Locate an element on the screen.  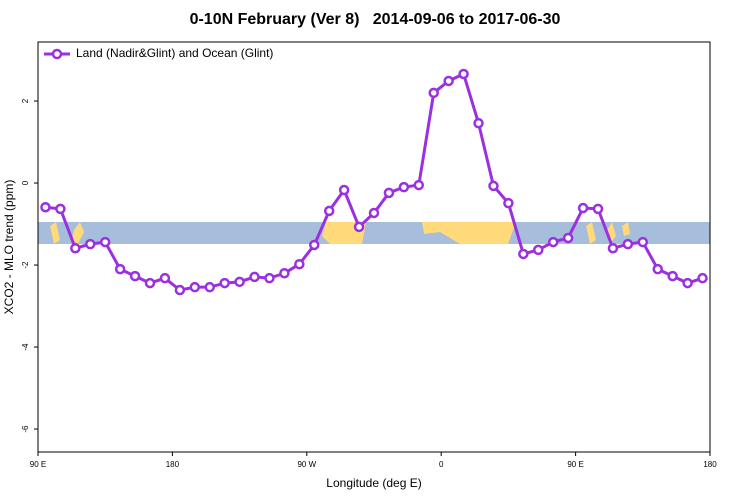
y-axis-label: XCO2 - MLO trend (ppm) is located at coordinates (9, 247).